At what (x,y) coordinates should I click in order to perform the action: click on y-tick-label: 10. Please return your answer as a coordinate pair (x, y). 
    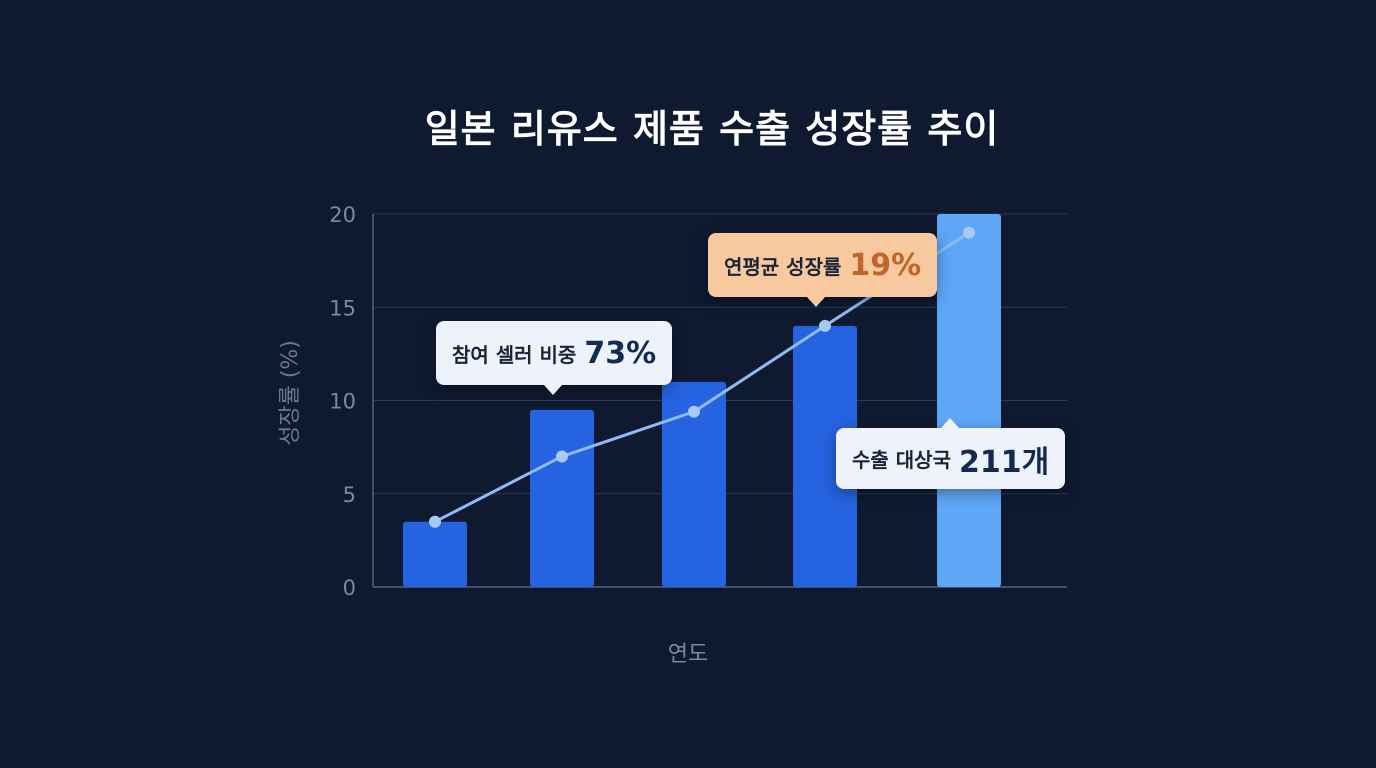
    Looking at the image, I should click on (342, 402).